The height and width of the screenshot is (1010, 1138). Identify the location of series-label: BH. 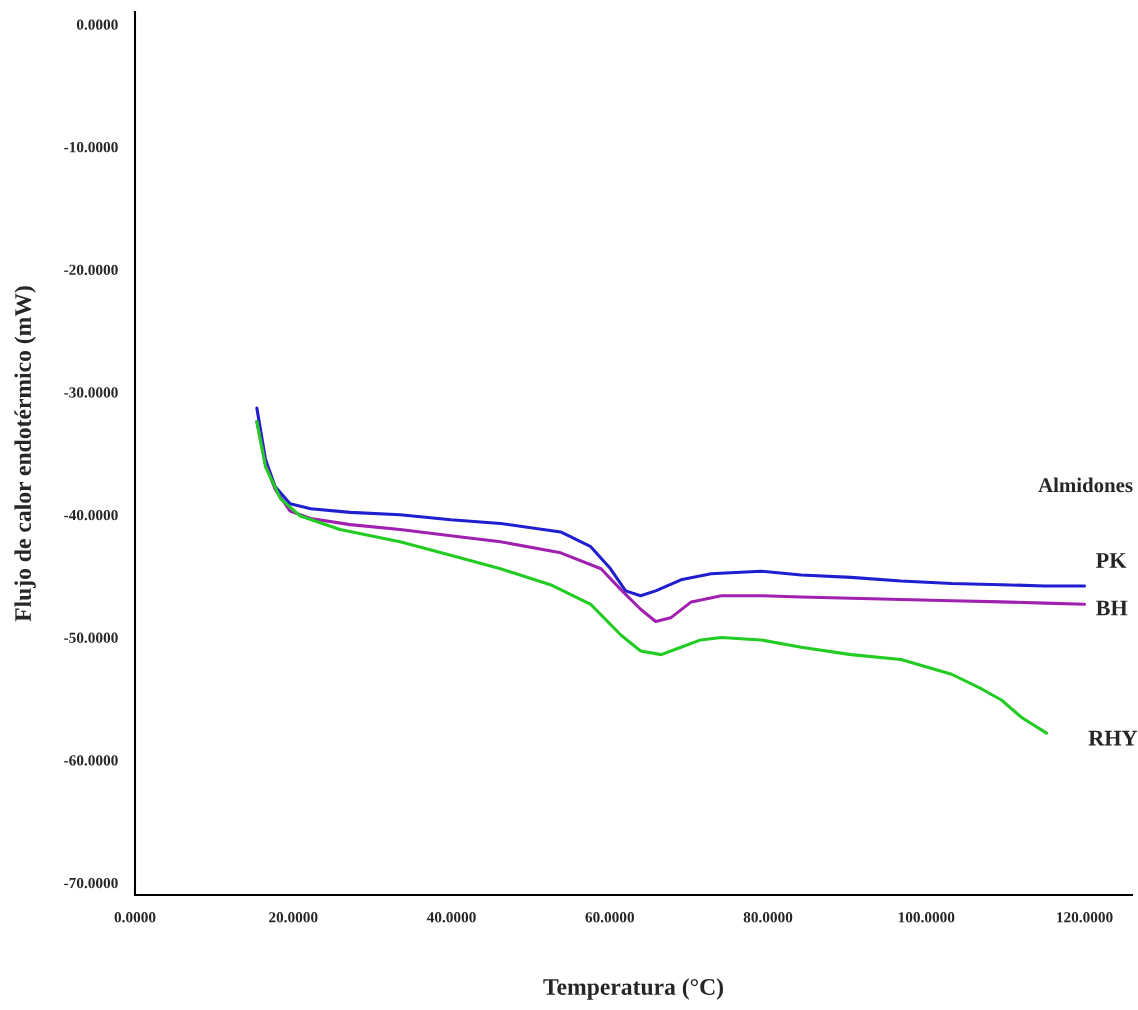
(1112, 608).